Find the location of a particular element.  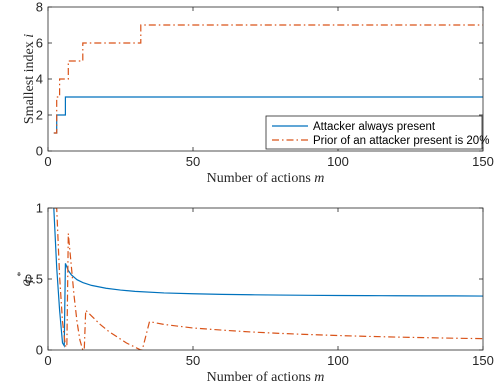

y-tick-label: 4 is located at coordinates (39, 79).